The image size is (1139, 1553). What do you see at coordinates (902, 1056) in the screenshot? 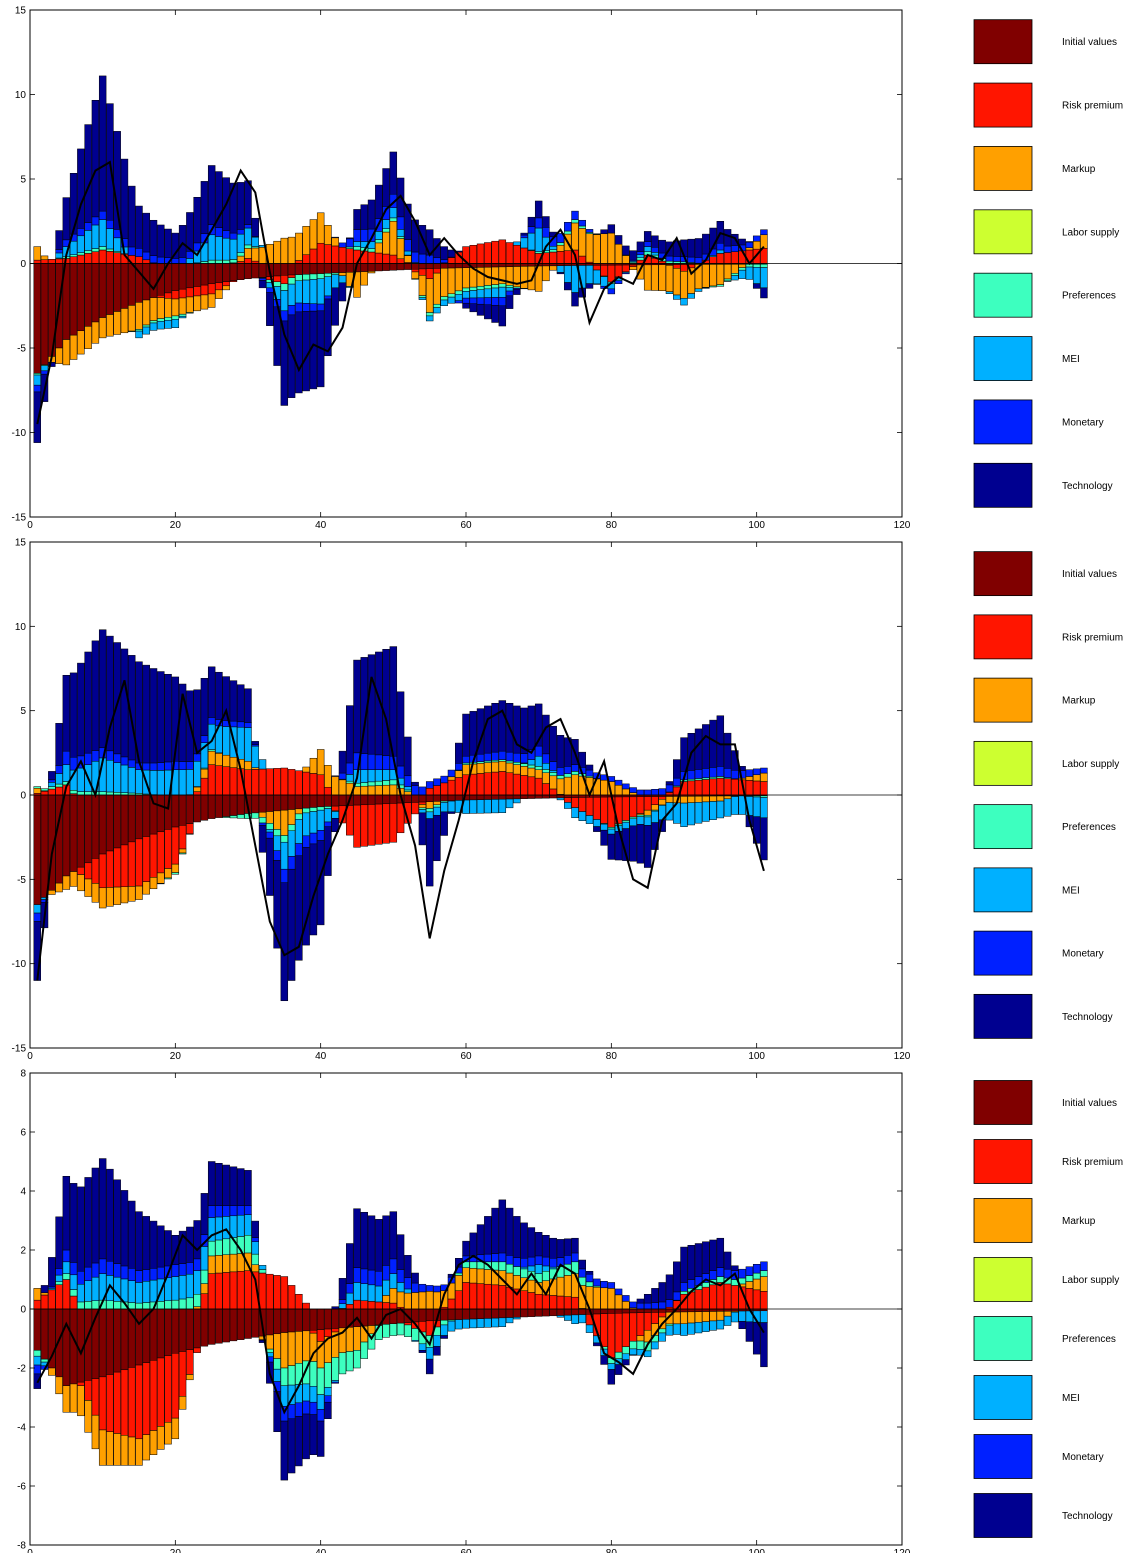
I see `x-tick-label: 120` at bounding box center [902, 1056].